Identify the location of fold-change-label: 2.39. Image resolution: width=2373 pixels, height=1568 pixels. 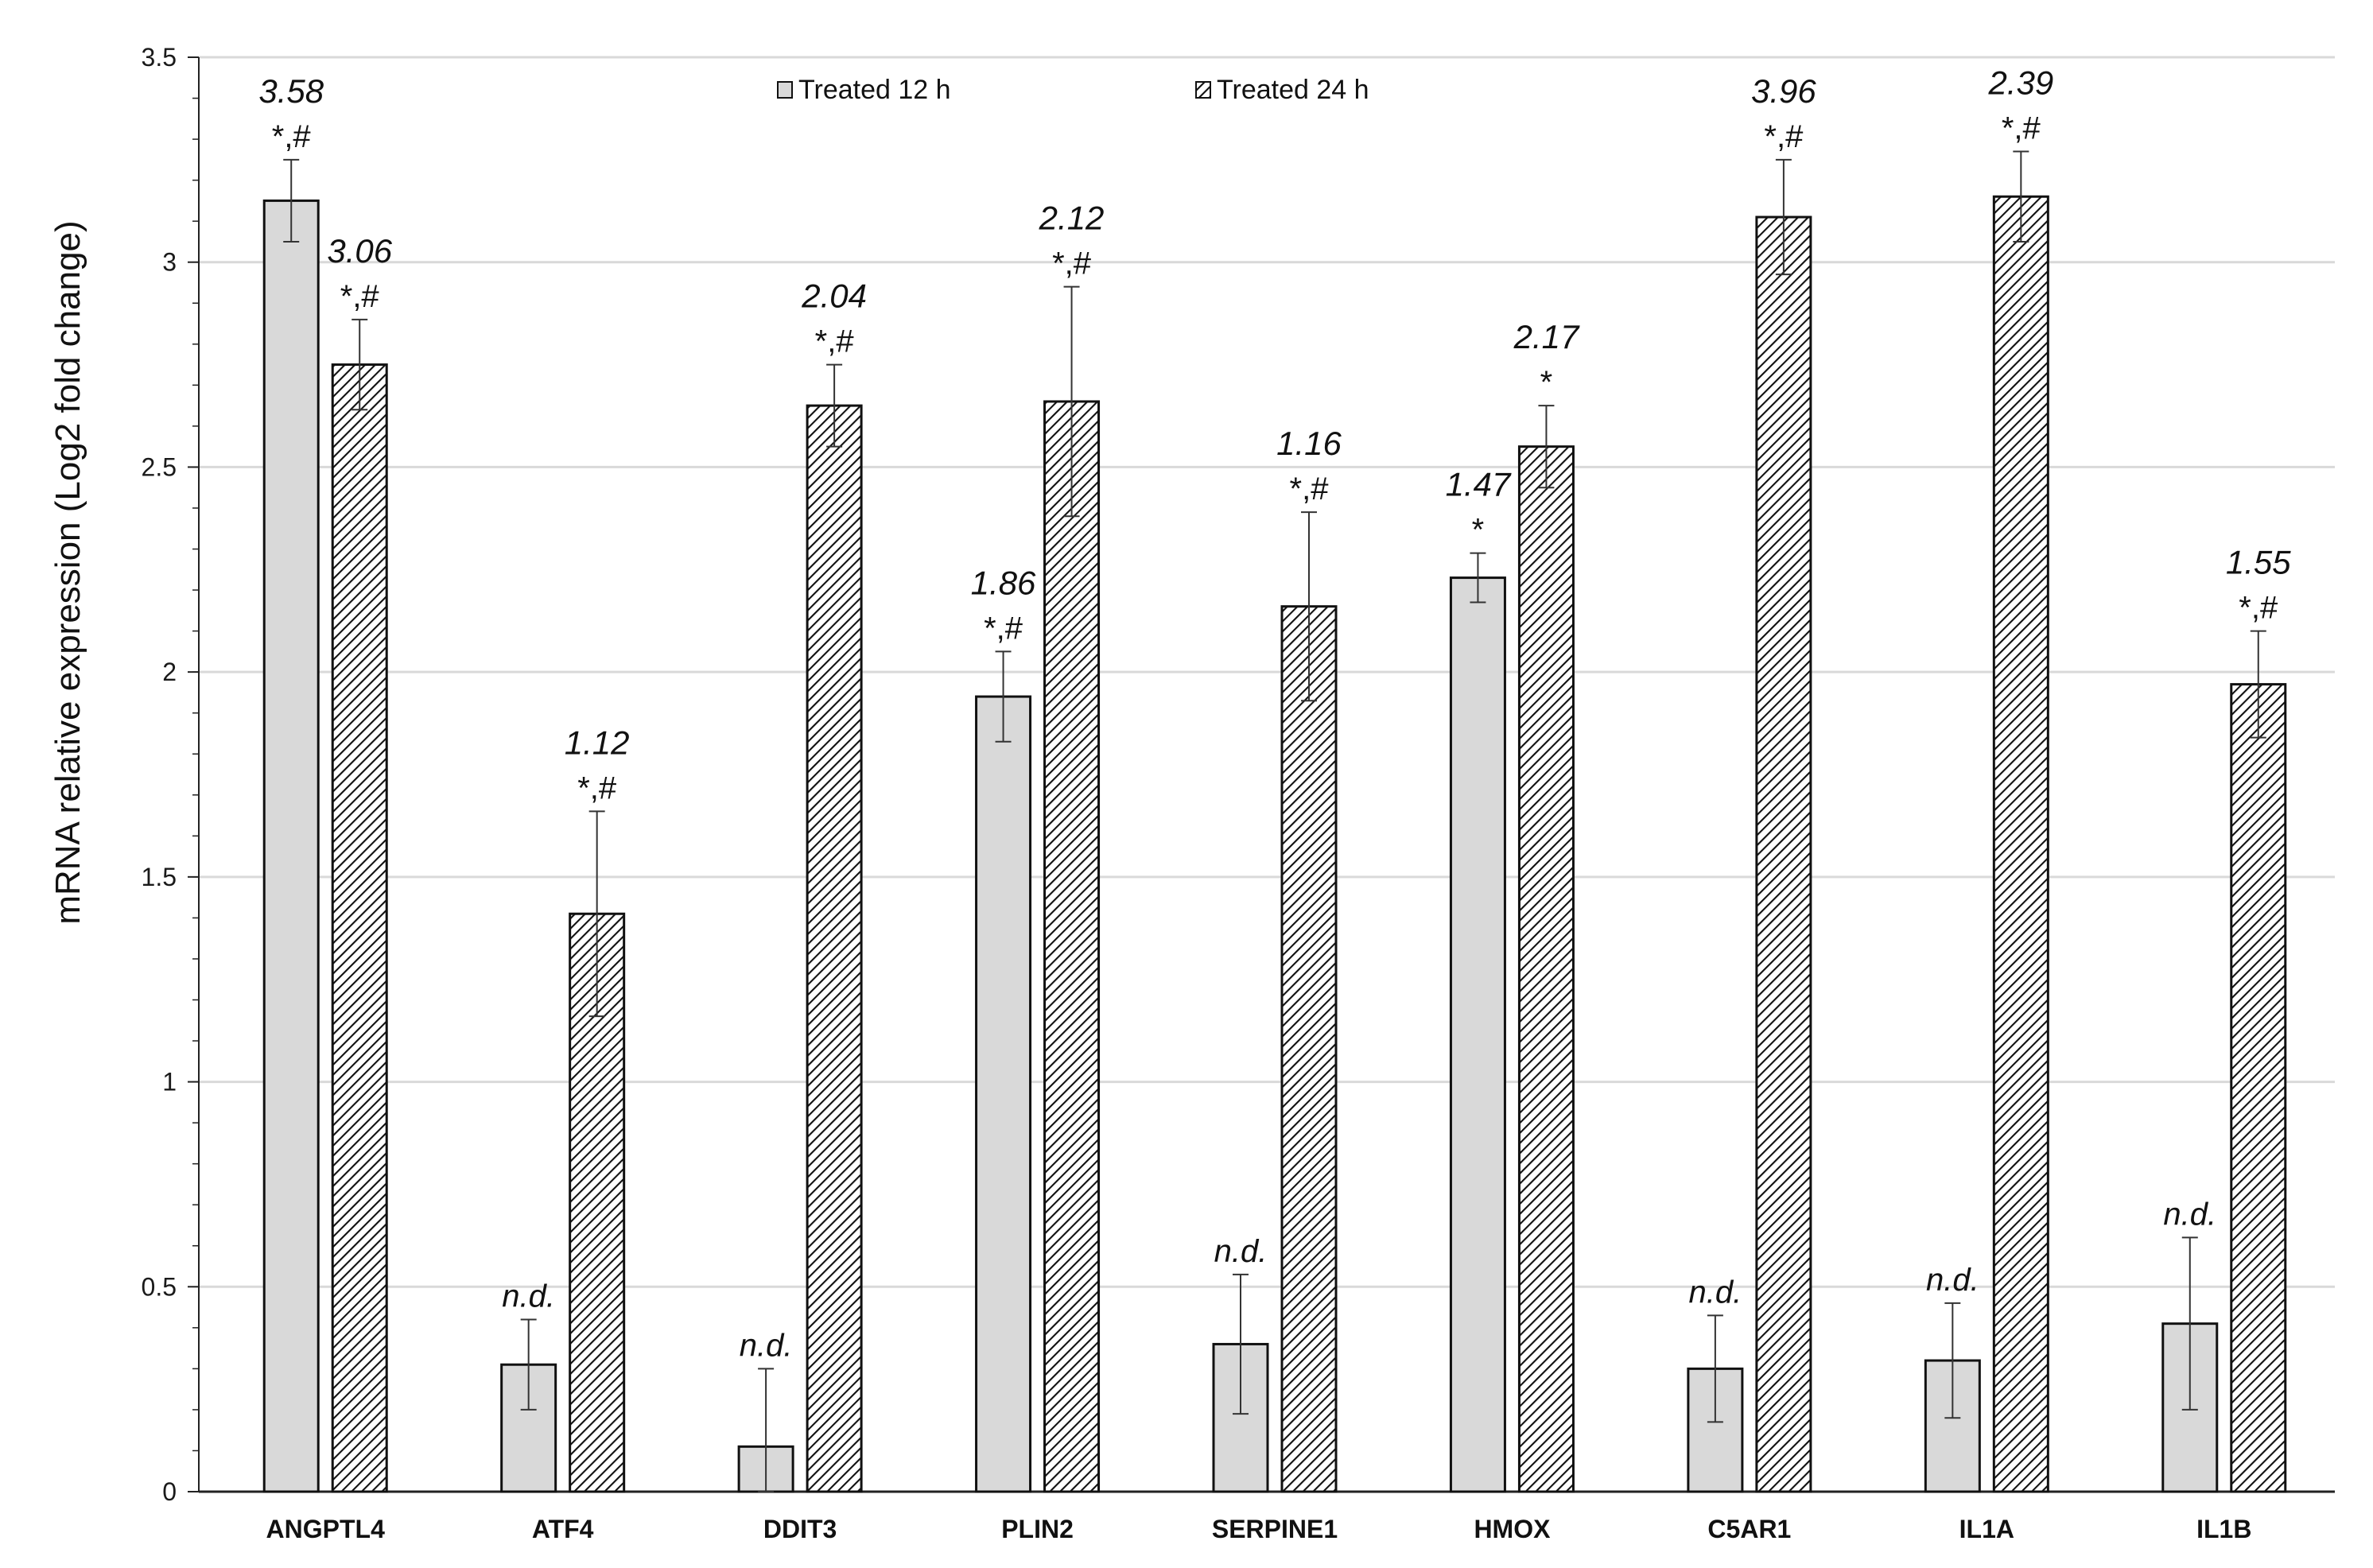
(2020, 83).